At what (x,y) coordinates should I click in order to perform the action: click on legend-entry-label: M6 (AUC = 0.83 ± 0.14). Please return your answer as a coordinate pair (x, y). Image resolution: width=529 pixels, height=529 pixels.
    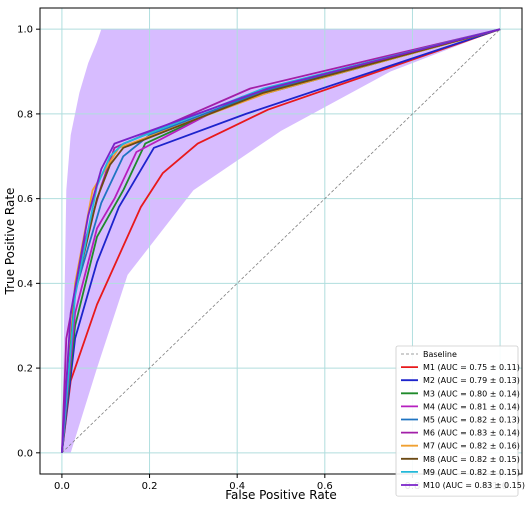
    Looking at the image, I should click on (471, 433).